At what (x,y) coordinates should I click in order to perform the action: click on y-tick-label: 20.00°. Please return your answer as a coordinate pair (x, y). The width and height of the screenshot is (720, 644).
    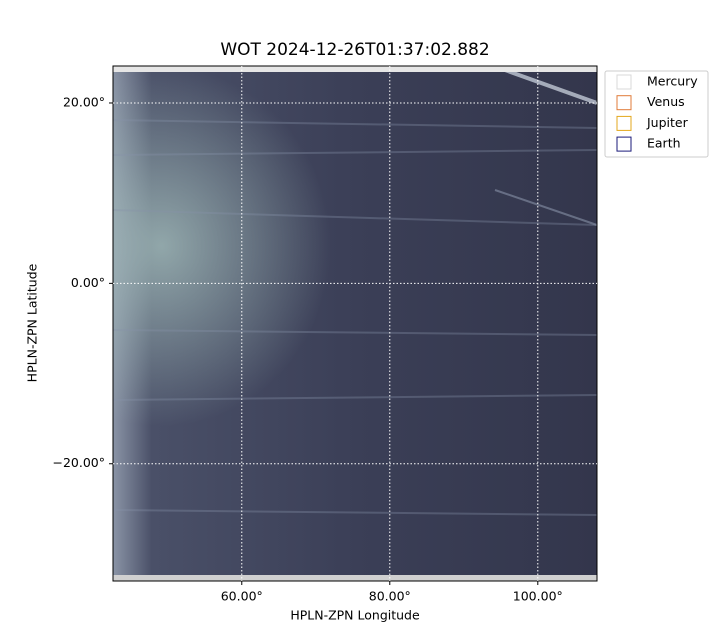
    Looking at the image, I should click on (84, 101).